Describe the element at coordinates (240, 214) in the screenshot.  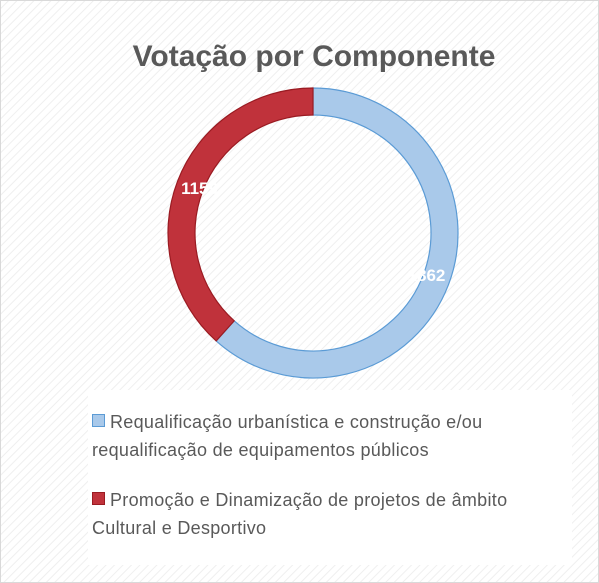
I see `donut-segment` at that location.